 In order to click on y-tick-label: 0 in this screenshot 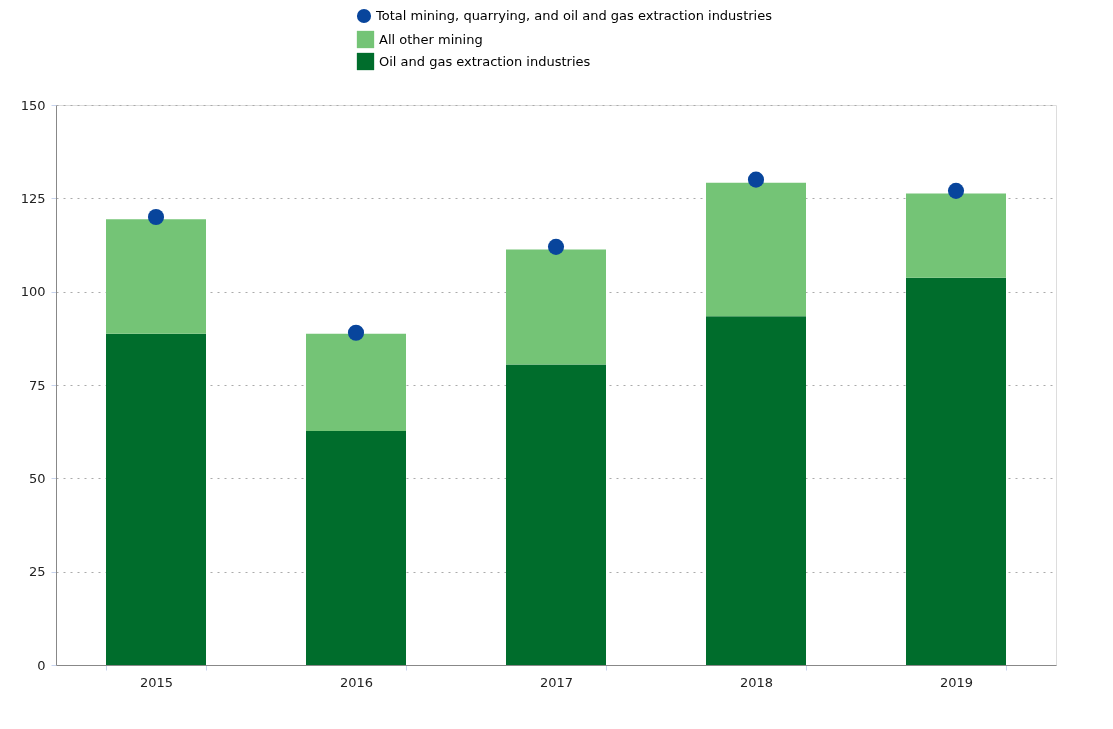, I will do `click(41, 665)`.